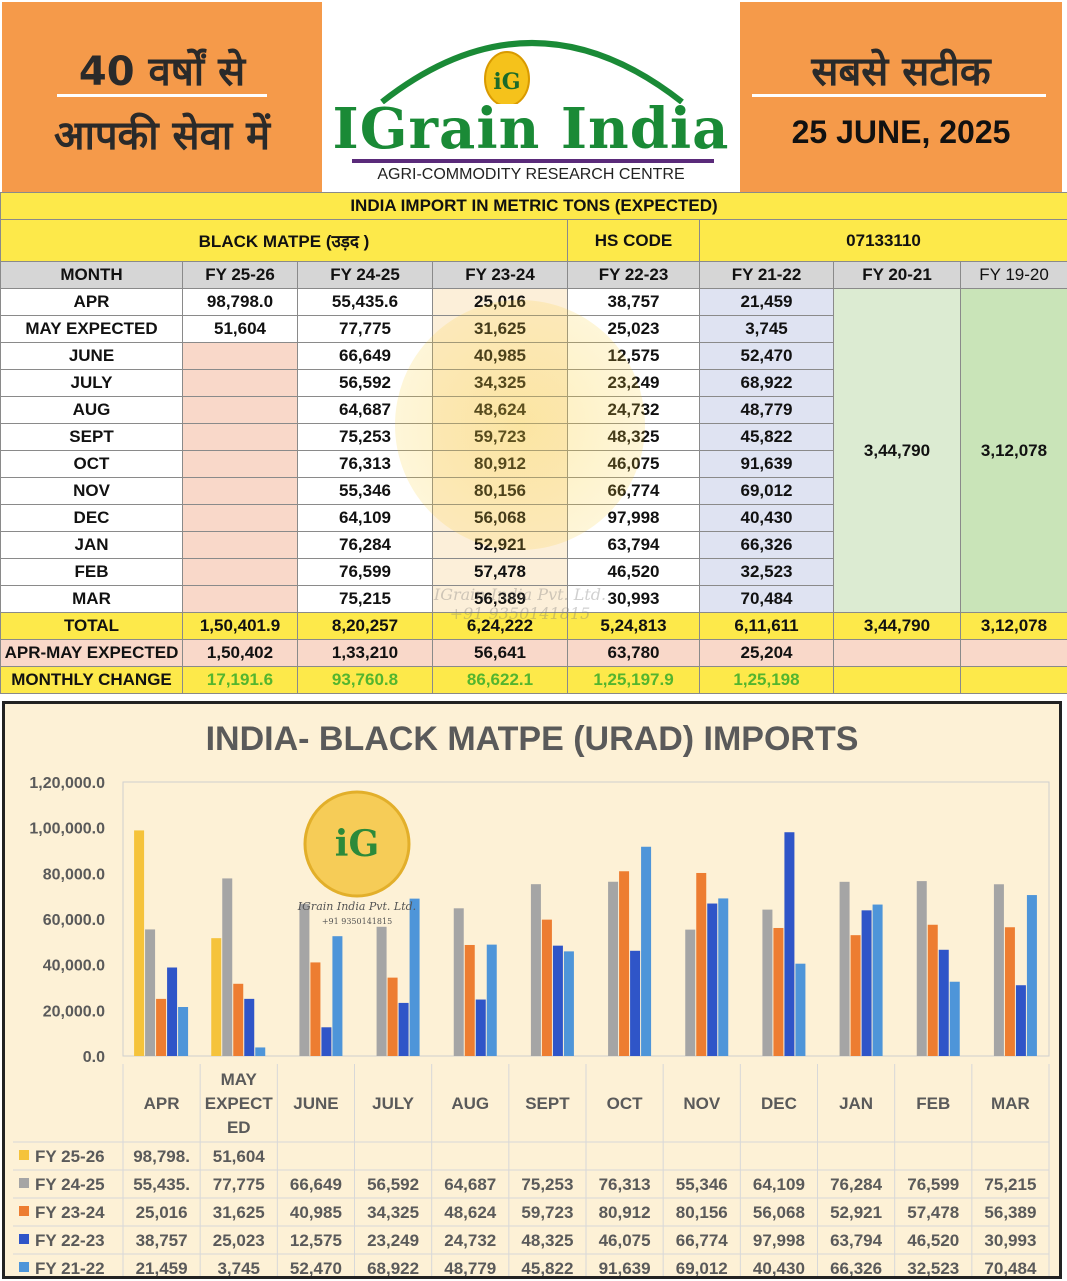  I want to click on legend-swatch, so click(24, 1267).